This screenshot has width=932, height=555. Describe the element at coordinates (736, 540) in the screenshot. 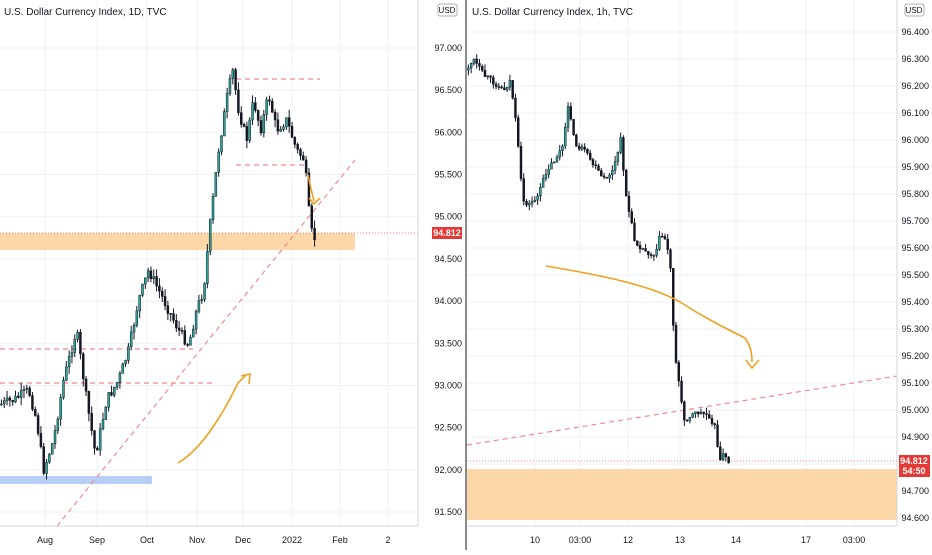

I see `x-tick-label: 14` at that location.